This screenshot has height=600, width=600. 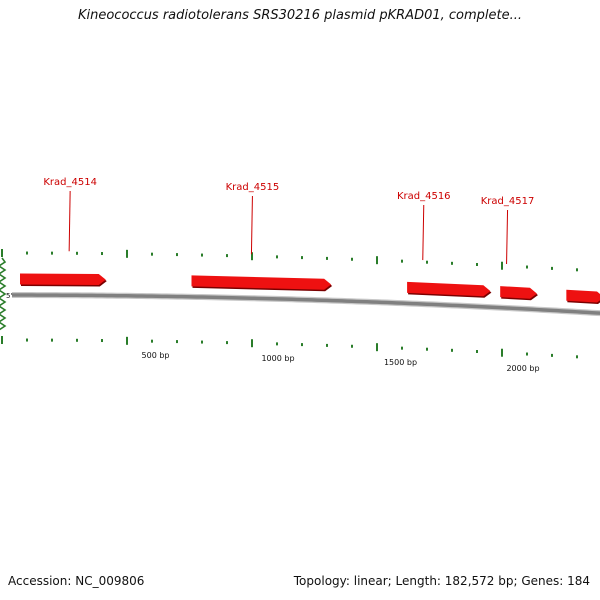 I want to click on gene-labels: Krad_4514 Krad_4515 Krad_4516 Krad_4517, so click(x=289, y=221).